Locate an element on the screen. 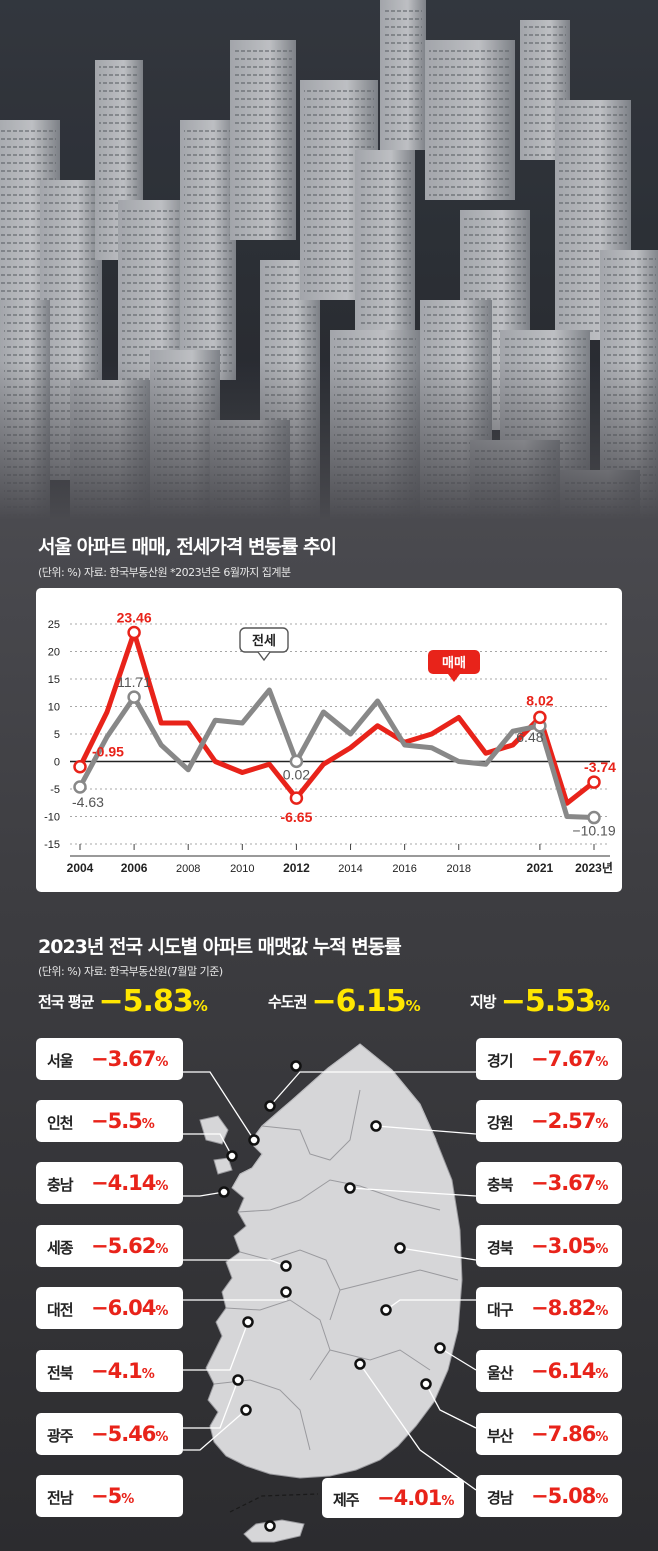 The image size is (658, 1551). region-name: 대구 is located at coordinates (500, 1310).